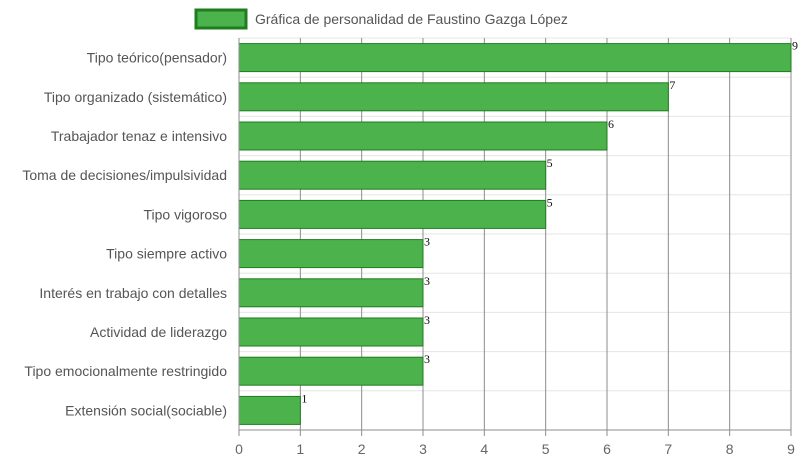 The image size is (798, 465). What do you see at coordinates (157, 58) in the screenshot?
I see `y-tick-label: Tipo teórico(pensador)` at bounding box center [157, 58].